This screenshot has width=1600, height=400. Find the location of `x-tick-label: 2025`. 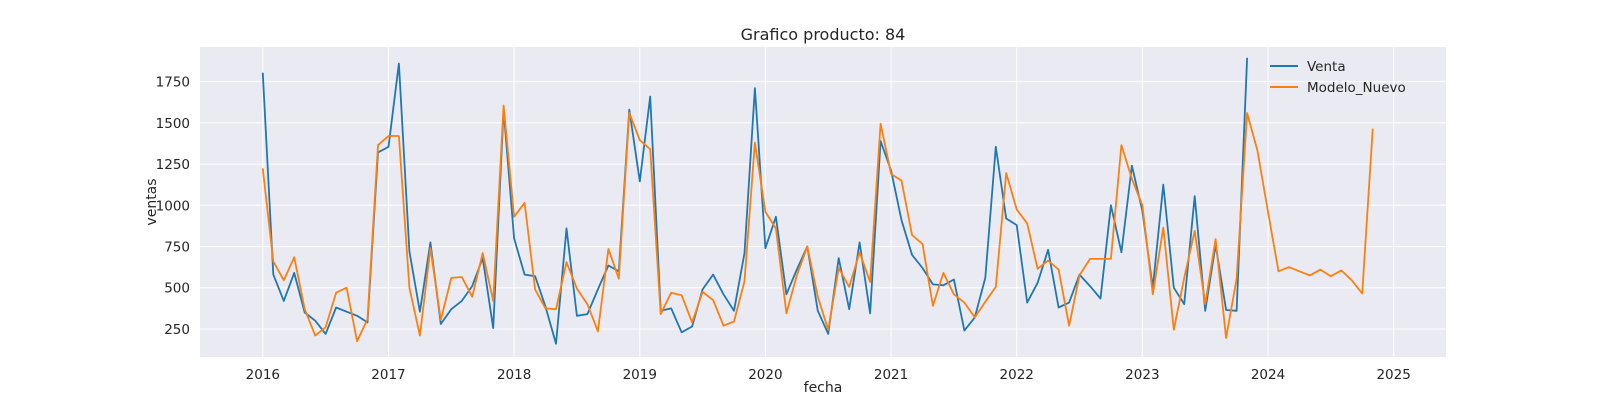

x-tick-label: 2025 is located at coordinates (1393, 375).